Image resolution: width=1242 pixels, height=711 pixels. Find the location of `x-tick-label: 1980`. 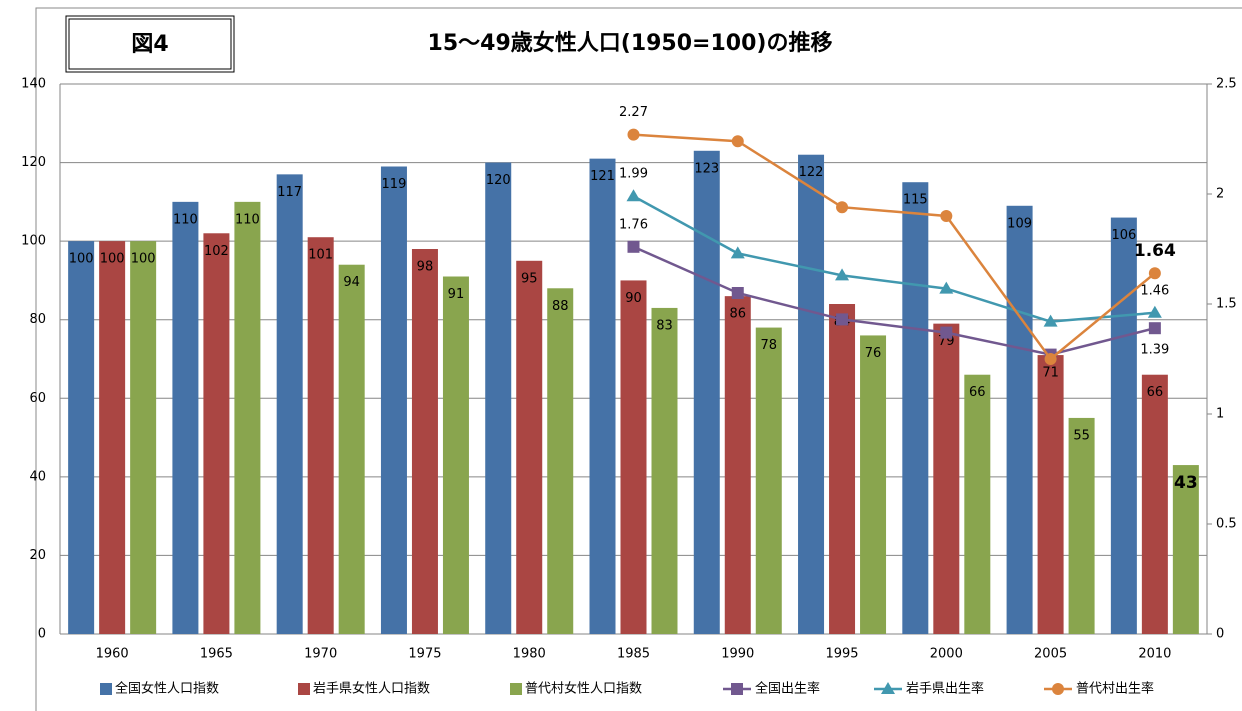

x-tick-label: 1980 is located at coordinates (529, 654).